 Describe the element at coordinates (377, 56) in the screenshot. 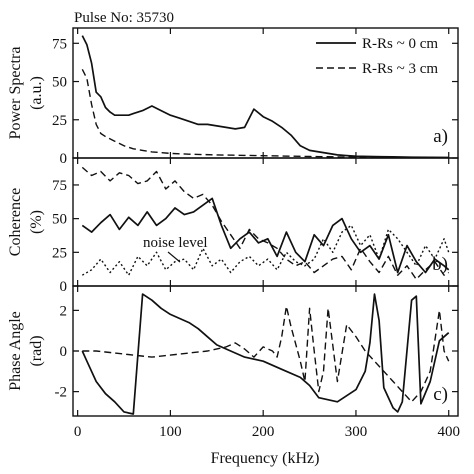

I see `legend: R-Rs ~ 0 cm R-Rs ~ 3 cm` at that location.